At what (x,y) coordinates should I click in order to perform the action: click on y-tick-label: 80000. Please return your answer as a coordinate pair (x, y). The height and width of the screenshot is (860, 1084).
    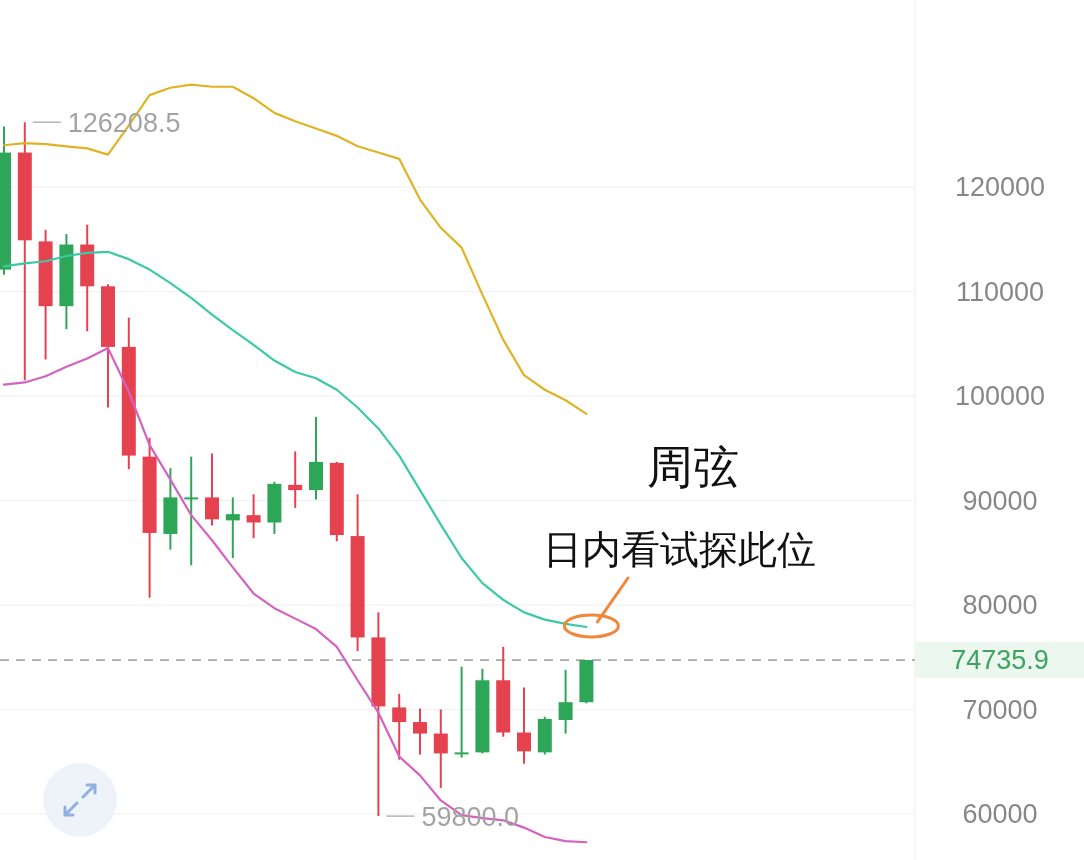
    Looking at the image, I should click on (1000, 605).